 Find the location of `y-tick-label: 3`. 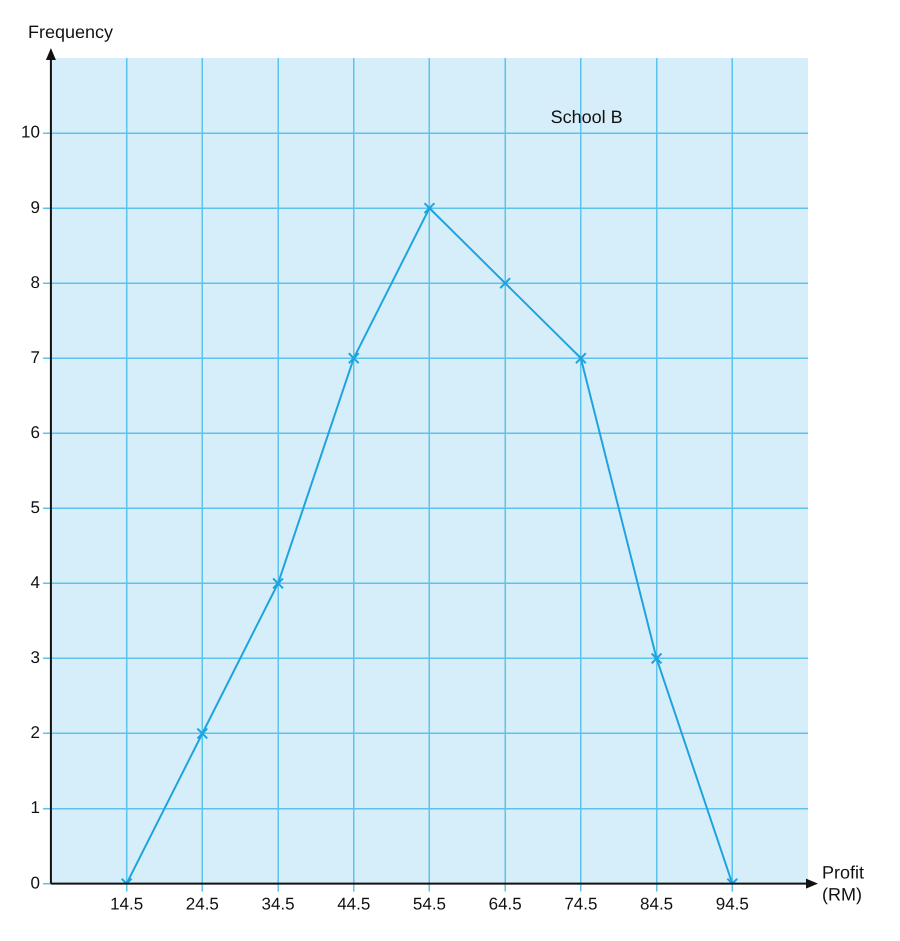

y-tick-label: 3 is located at coordinates (35, 658).